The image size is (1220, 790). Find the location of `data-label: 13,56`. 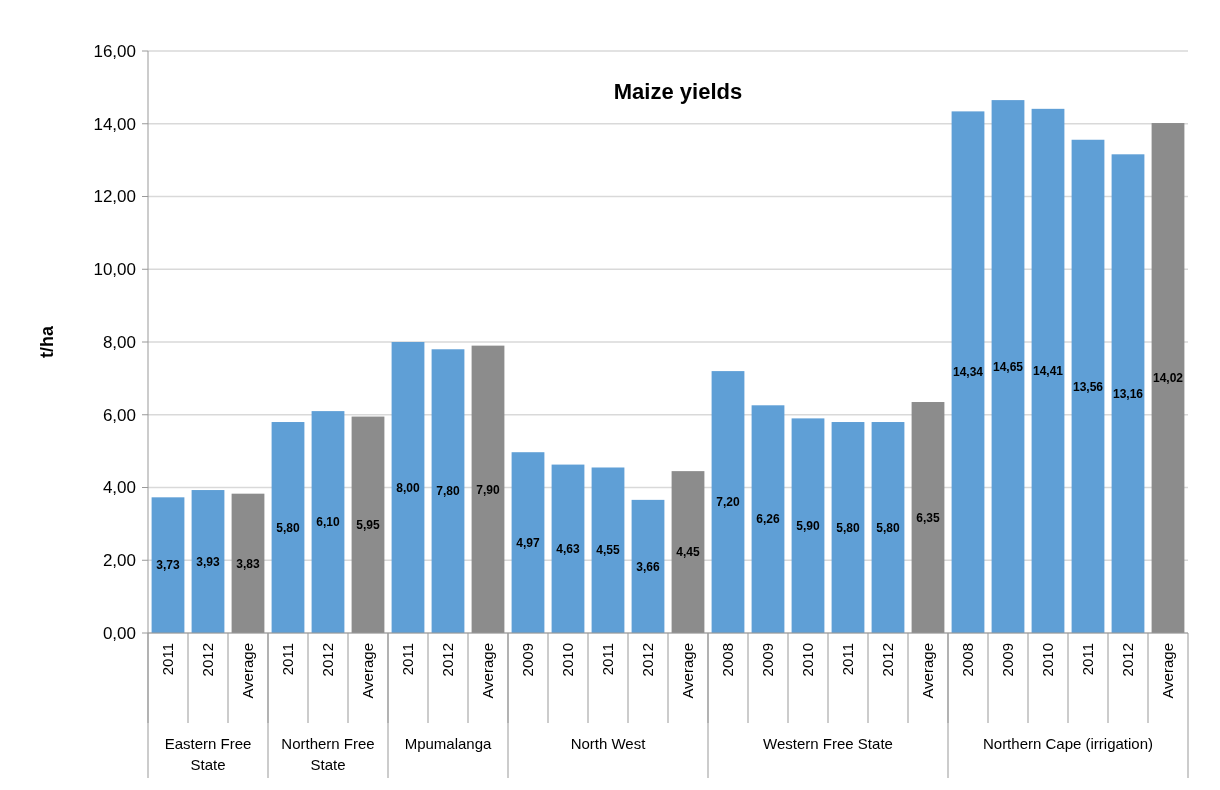

data-label: 13,56 is located at coordinates (1088, 386).